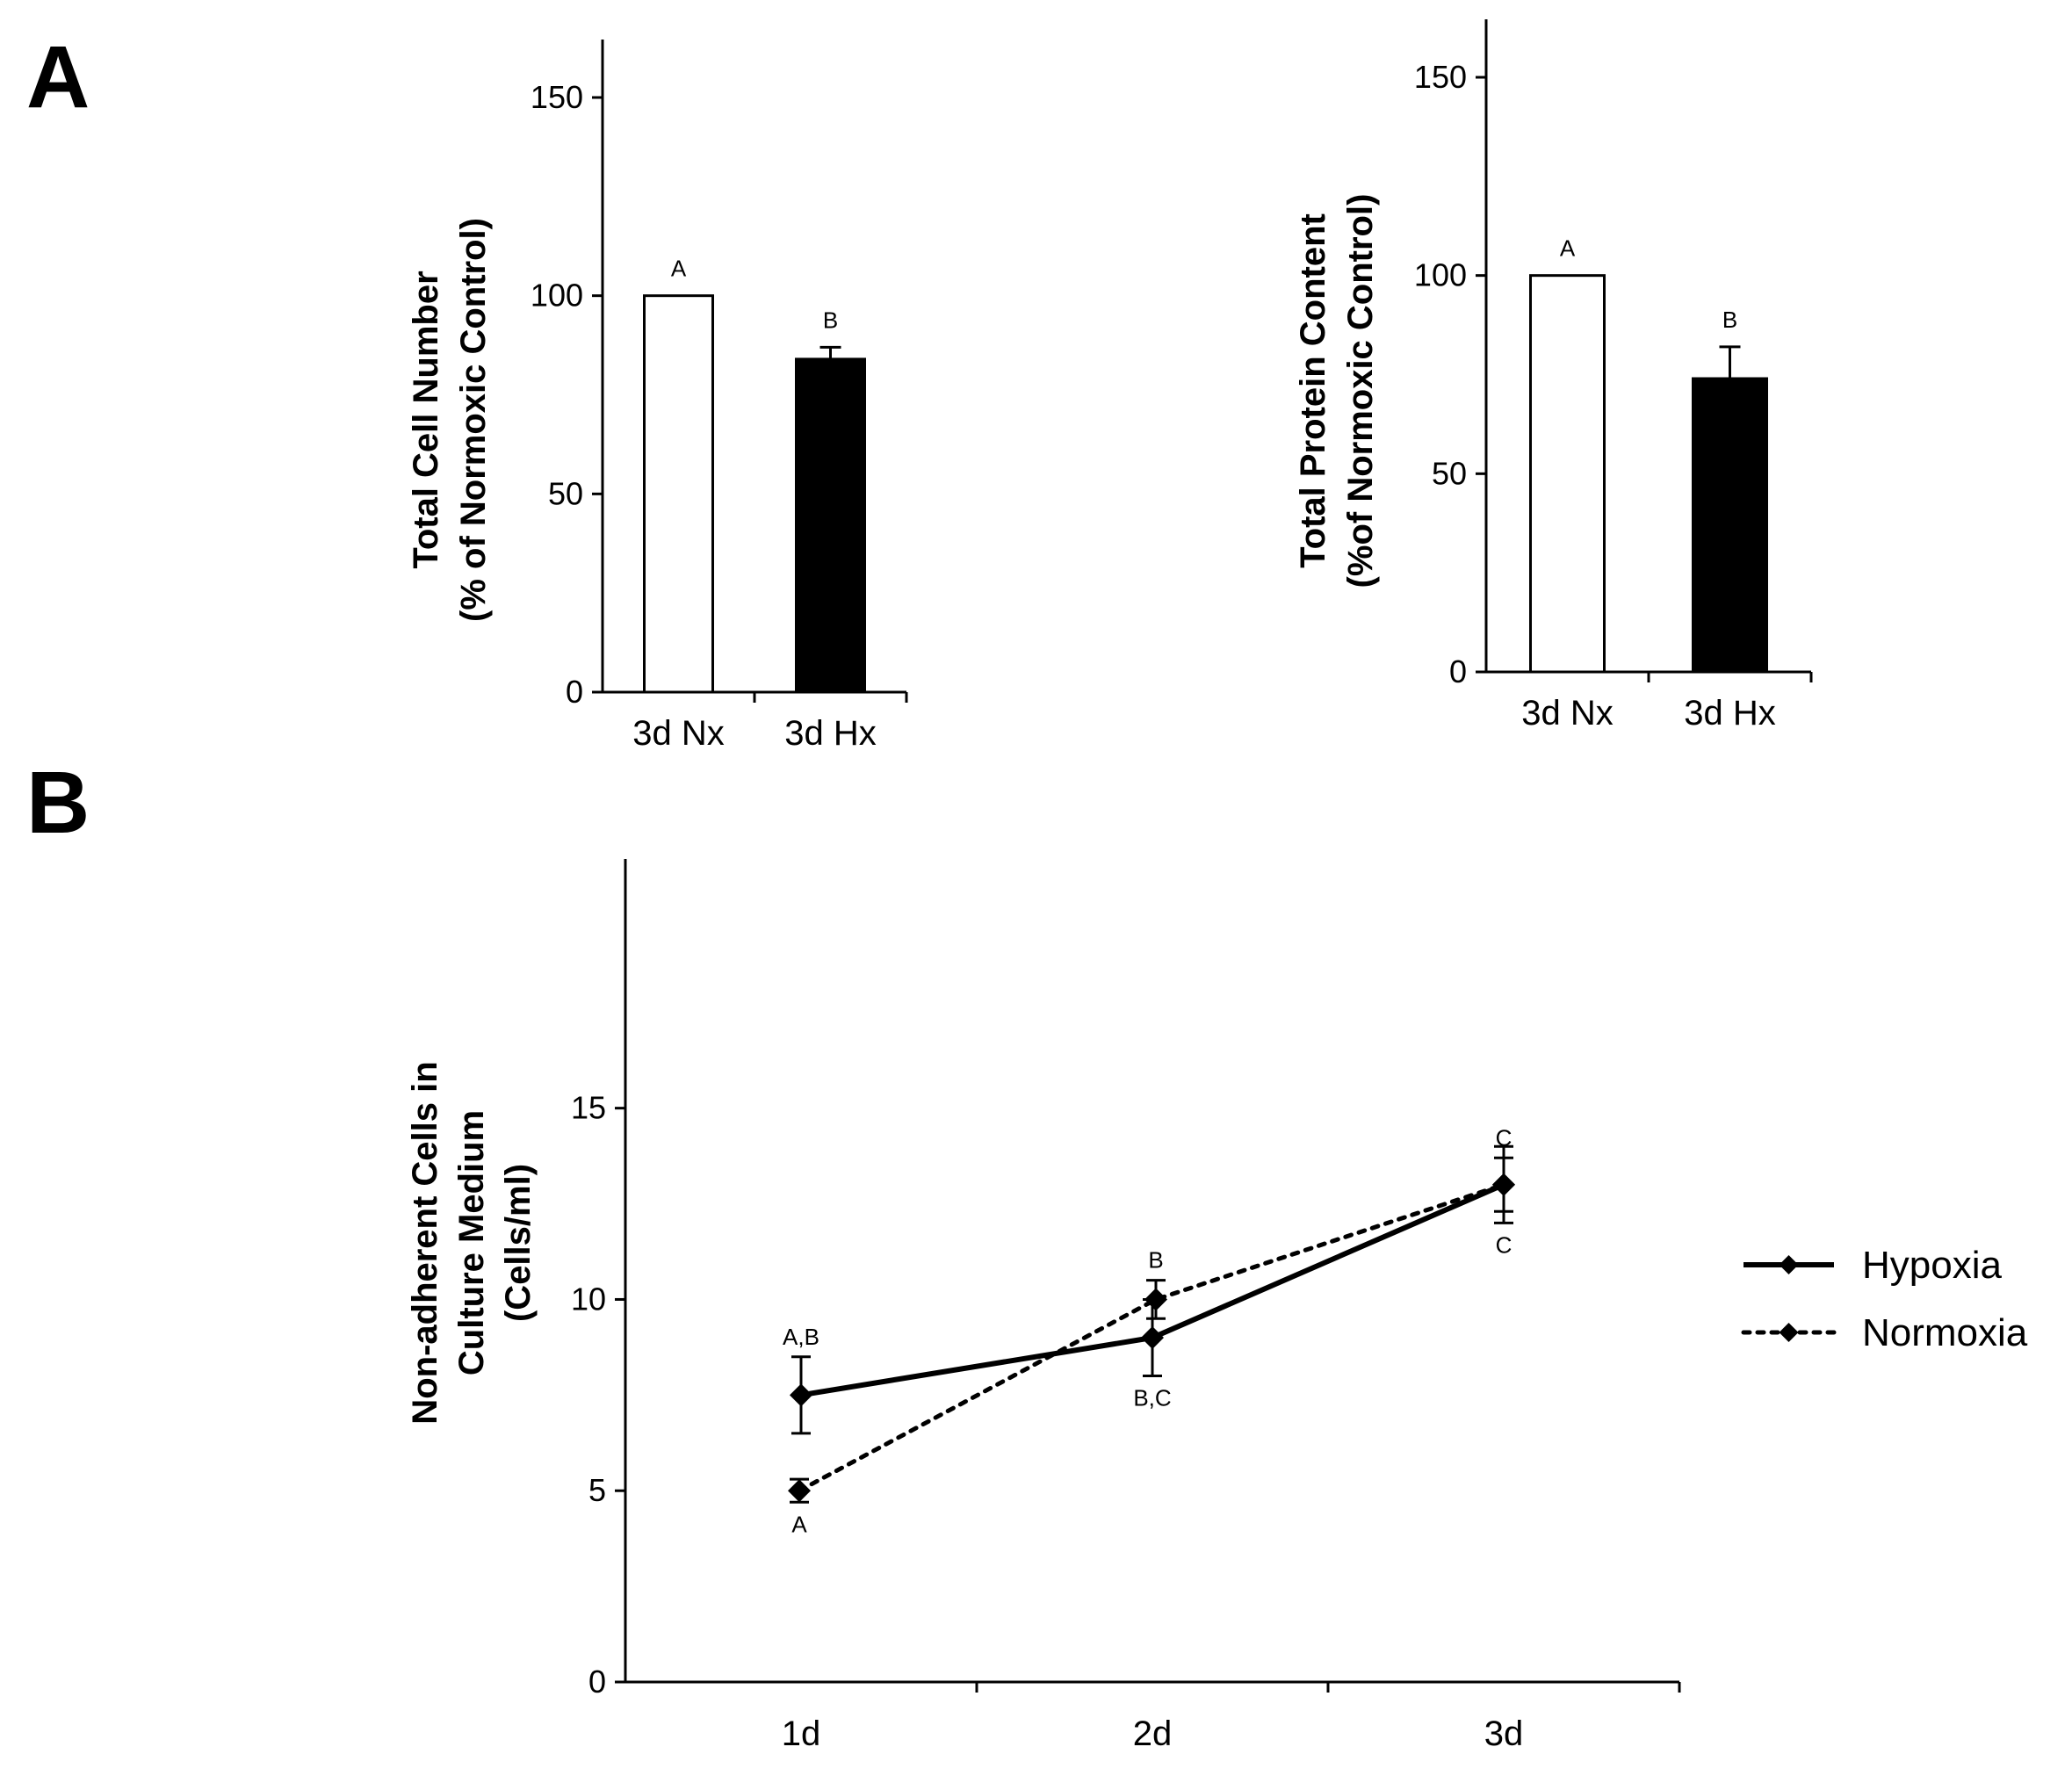 This screenshot has height=1783, width=2072. Describe the element at coordinates (1789, 1333) in the screenshot. I see `legend-marker-normoxia` at that location.